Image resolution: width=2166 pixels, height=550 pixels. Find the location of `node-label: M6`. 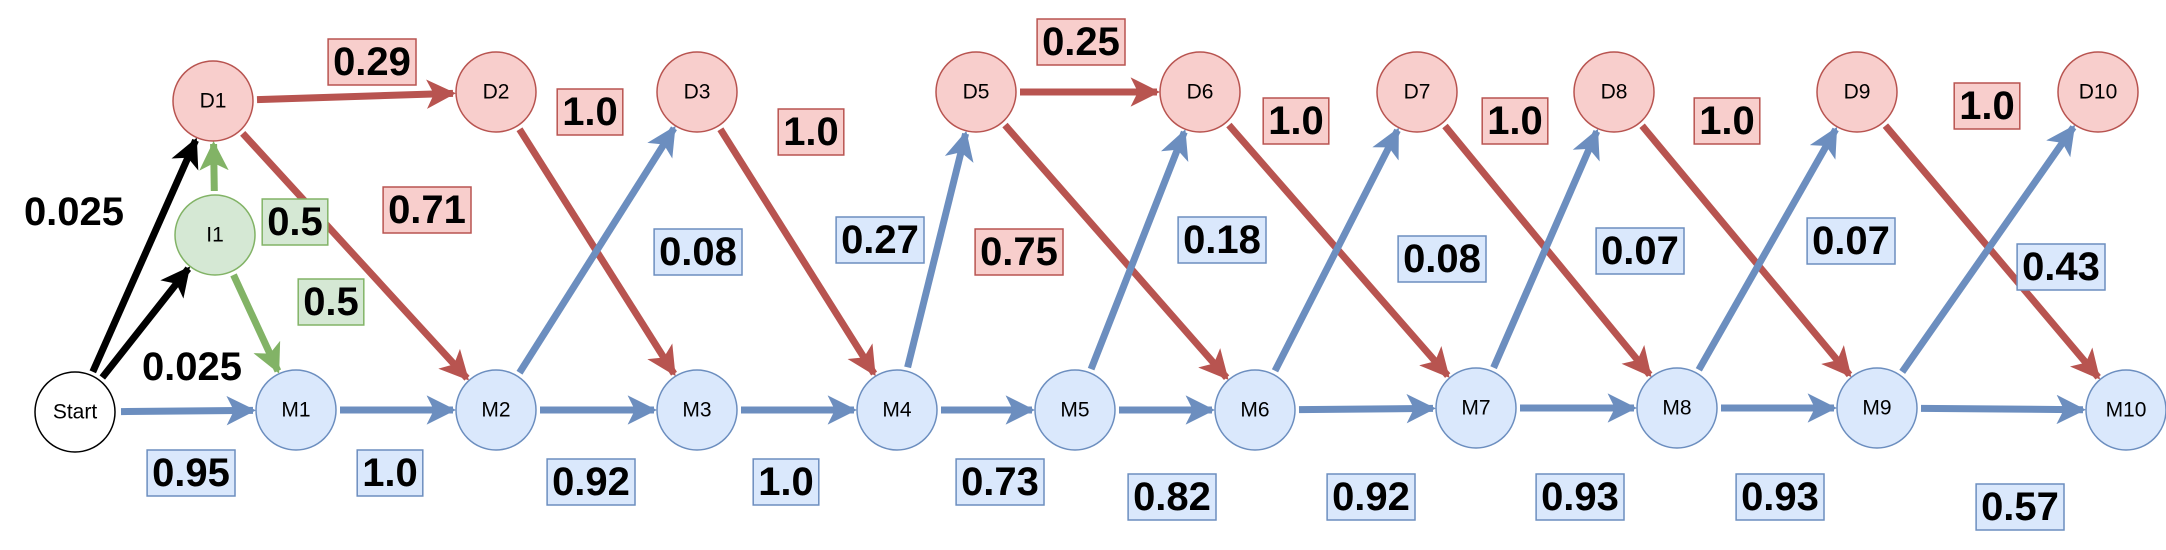

node-label: M6 is located at coordinates (1254, 410).